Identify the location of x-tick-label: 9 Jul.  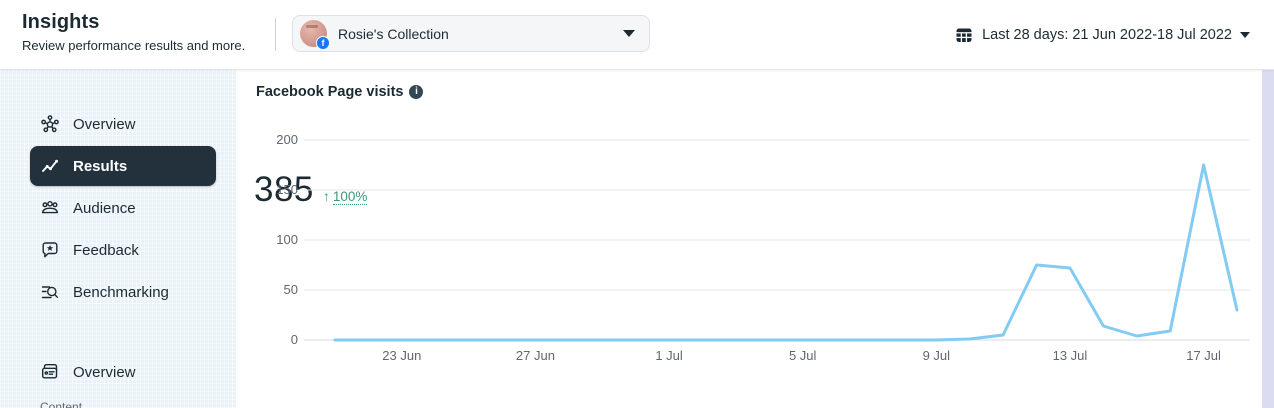
(936, 355).